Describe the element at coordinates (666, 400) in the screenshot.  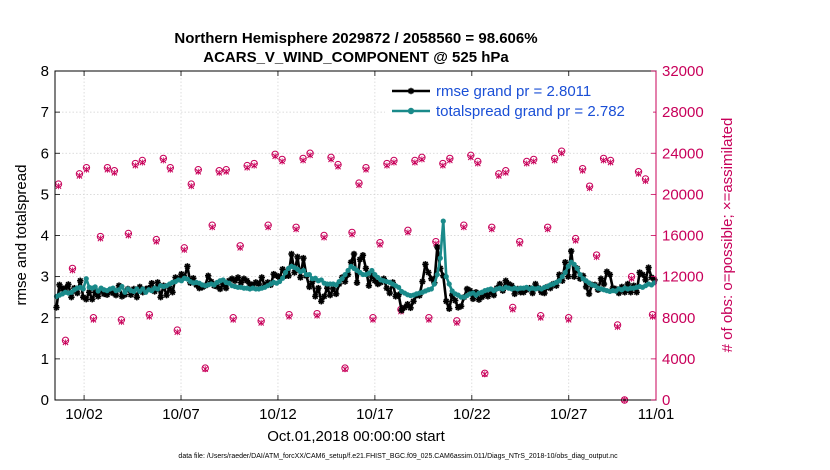
I see `y-right-tick-label: 0` at that location.